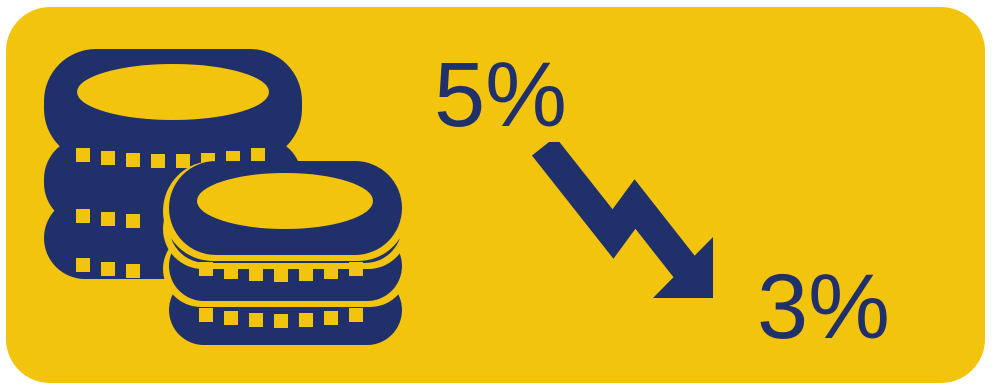 Image resolution: width=992 pixels, height=390 pixels. Describe the element at coordinates (500, 95) in the screenshot. I see `previous-rate: 5%` at that location.